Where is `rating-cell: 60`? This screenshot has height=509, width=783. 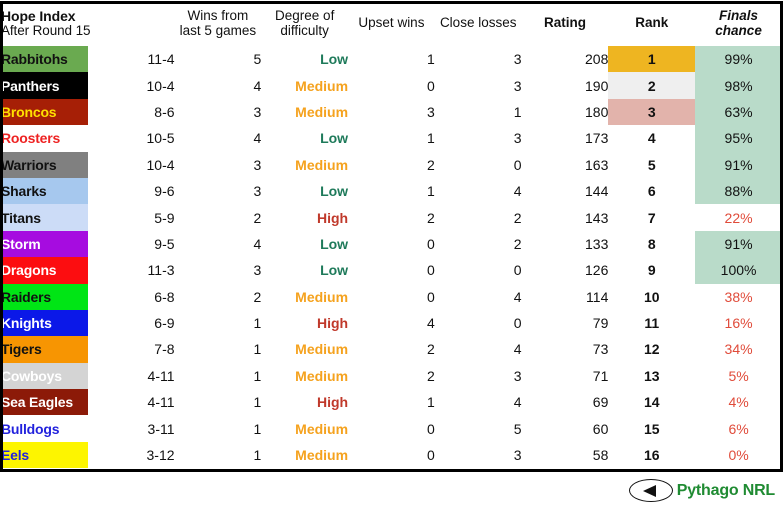 rating-cell: 60 is located at coordinates (565, 428).